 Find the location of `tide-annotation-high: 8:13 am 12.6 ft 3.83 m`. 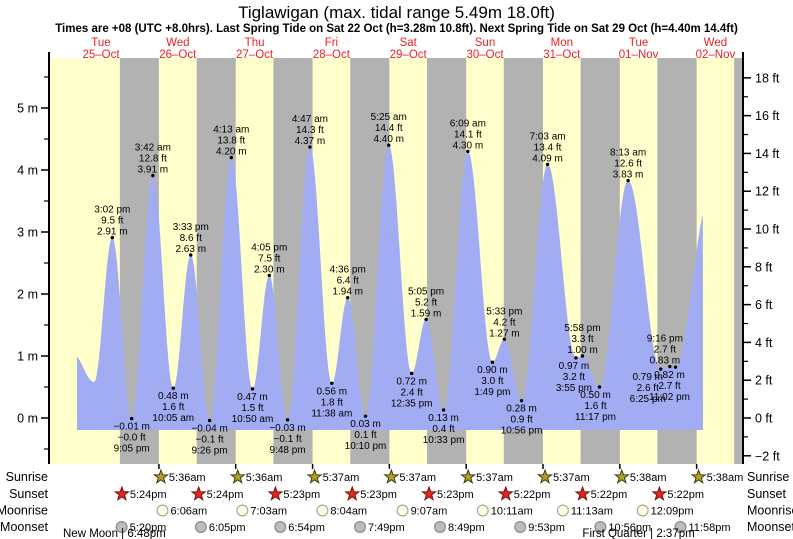

tide-annotation-high: 8:13 am 12.6 ft 3.83 m is located at coordinates (628, 164).